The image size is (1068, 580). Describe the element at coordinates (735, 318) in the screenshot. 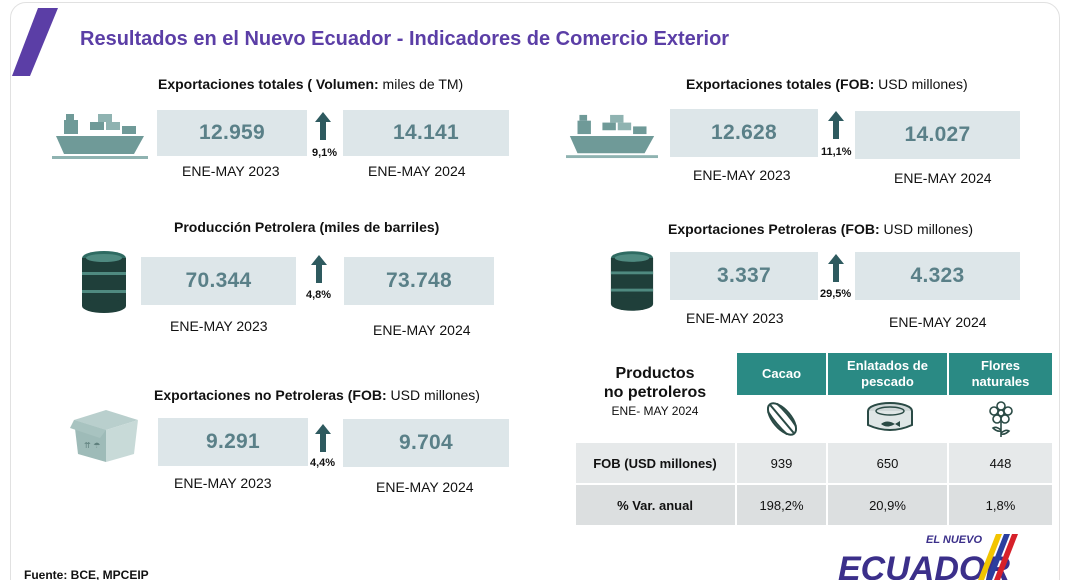

I see `oil-exports-2023-period: ENE-MAY 2023` at that location.